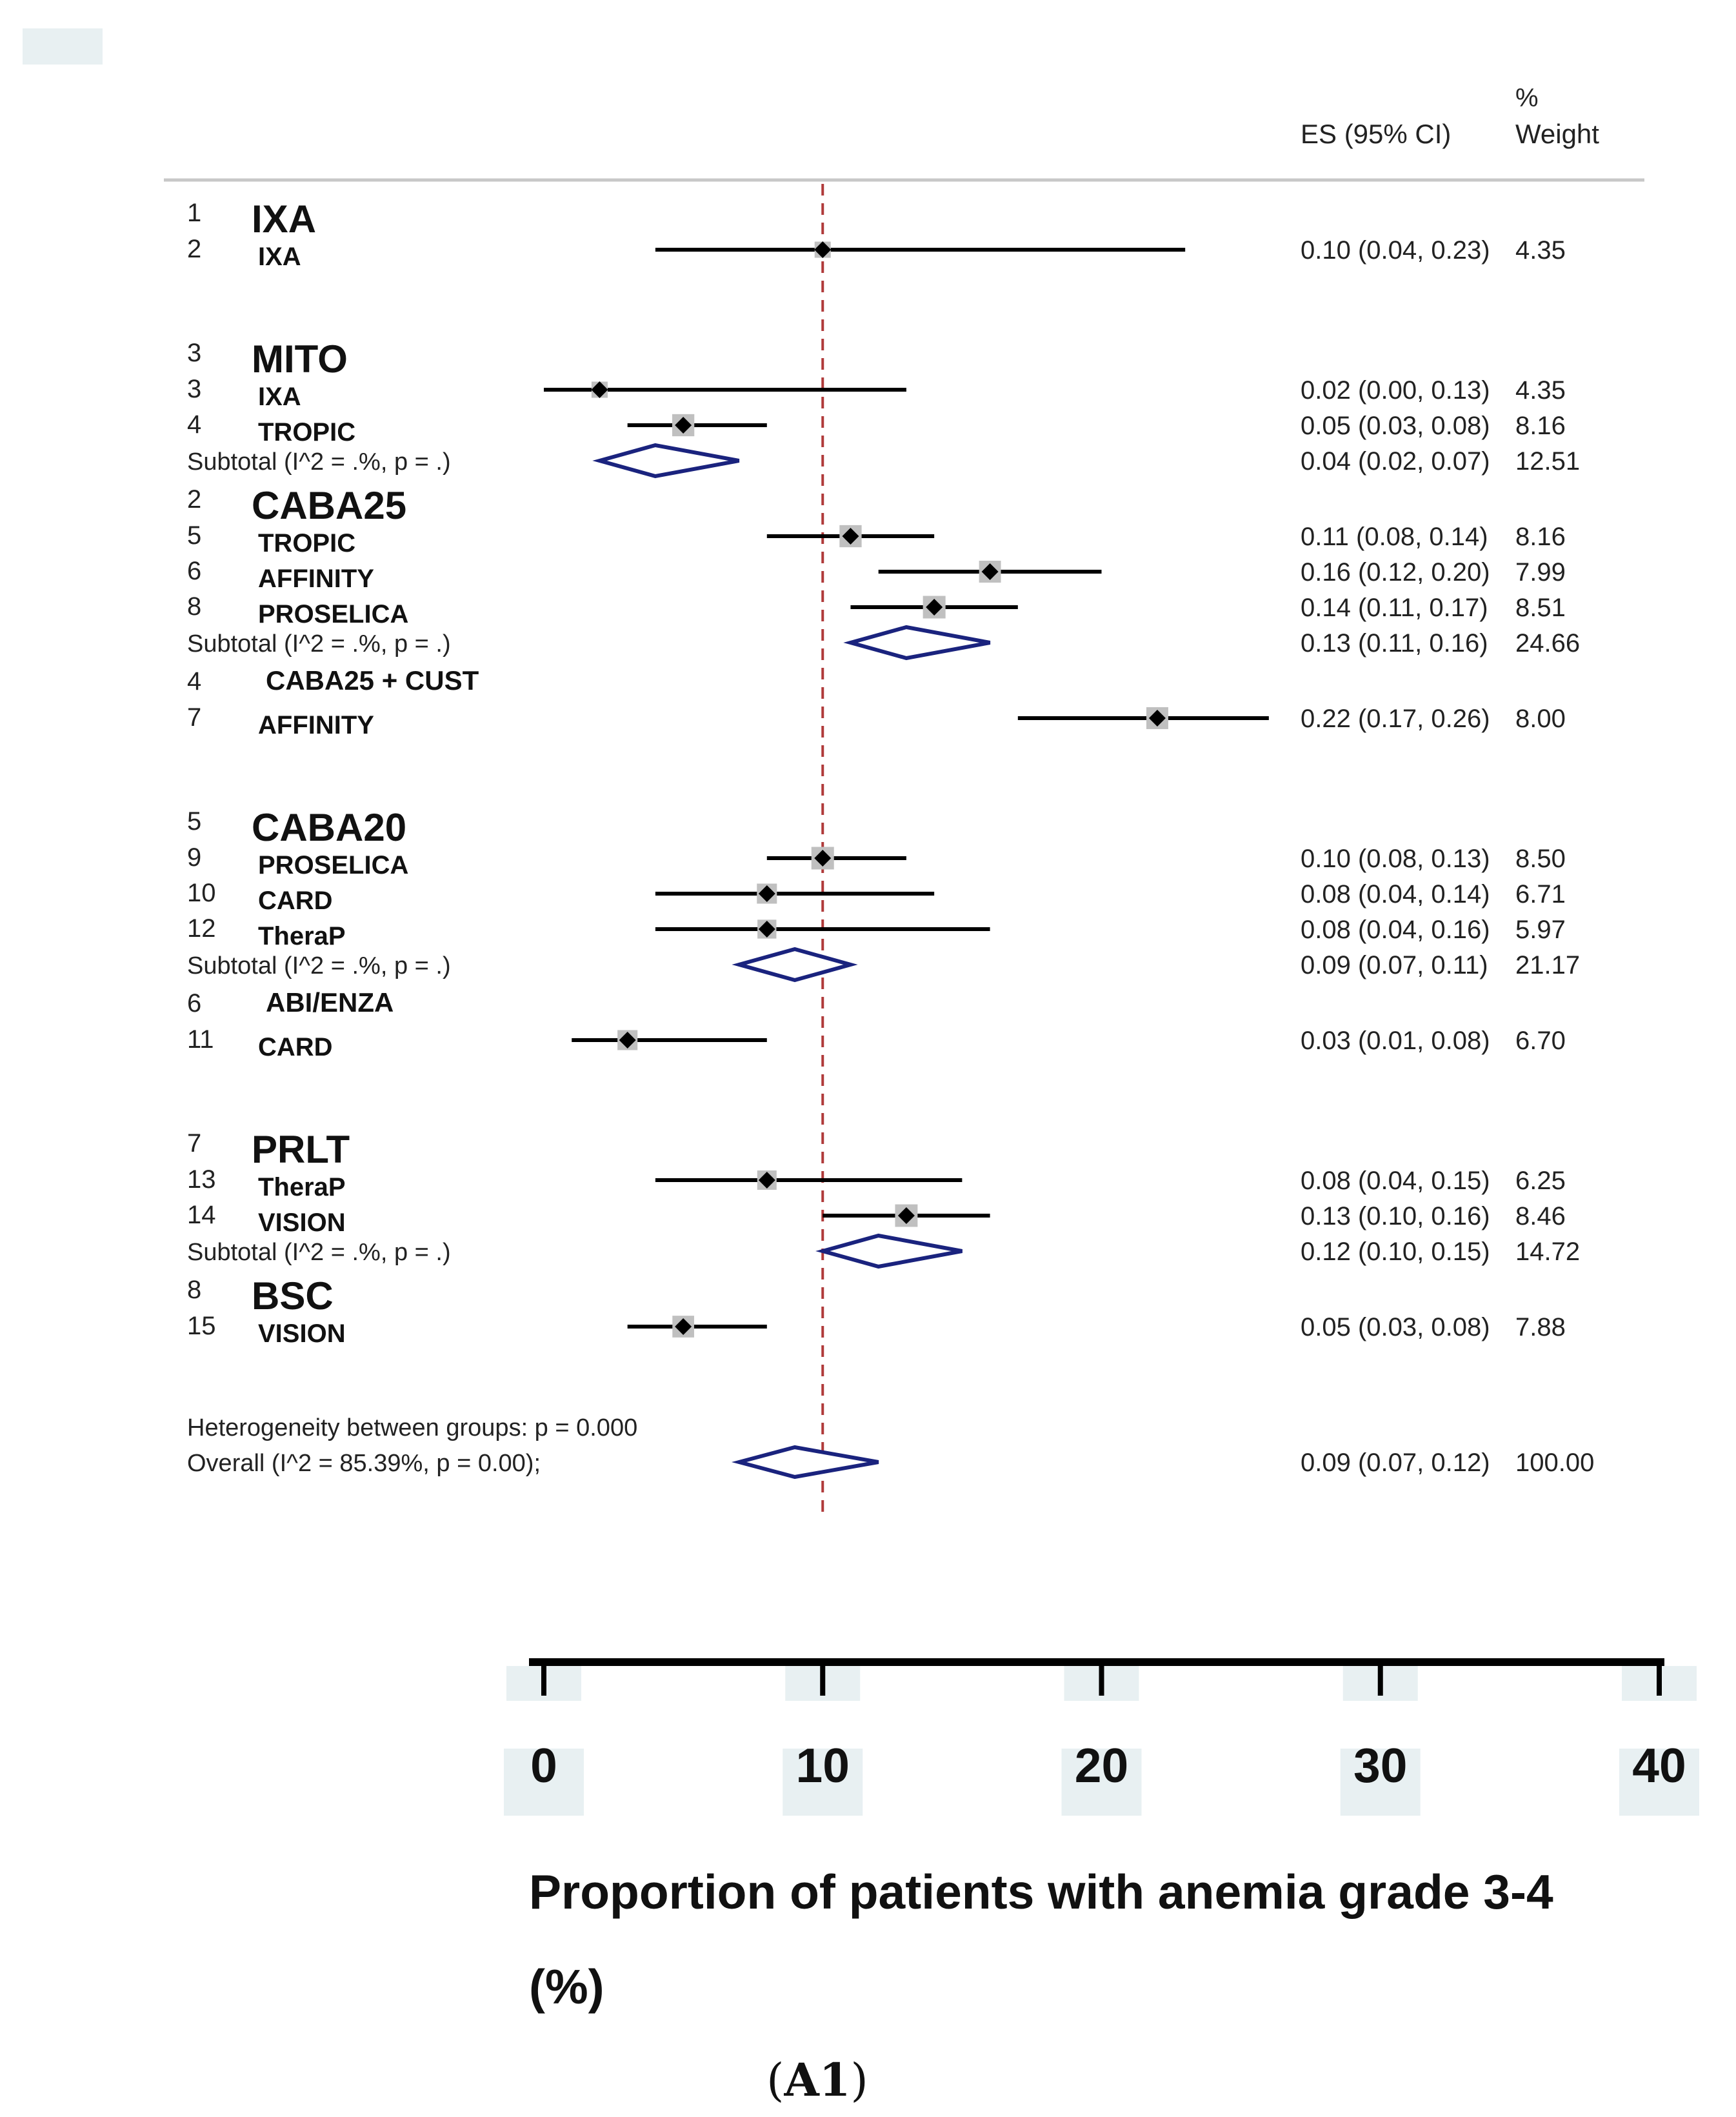 Image resolution: width=1736 pixels, height=2117 pixels. Describe the element at coordinates (775, 2080) in the screenshot. I see `caption-open: (` at that location.